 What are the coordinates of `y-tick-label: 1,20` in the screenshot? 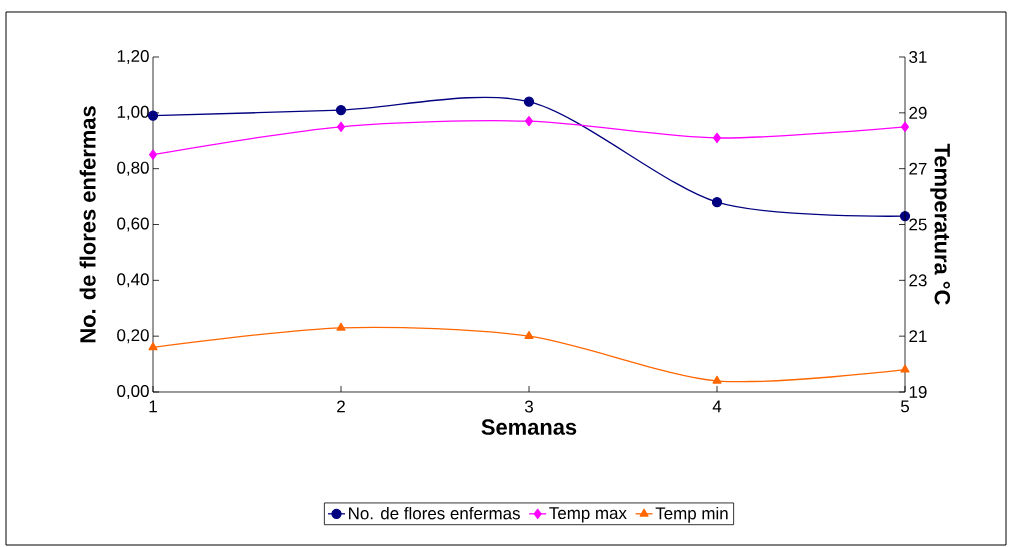 It's located at (133, 57).